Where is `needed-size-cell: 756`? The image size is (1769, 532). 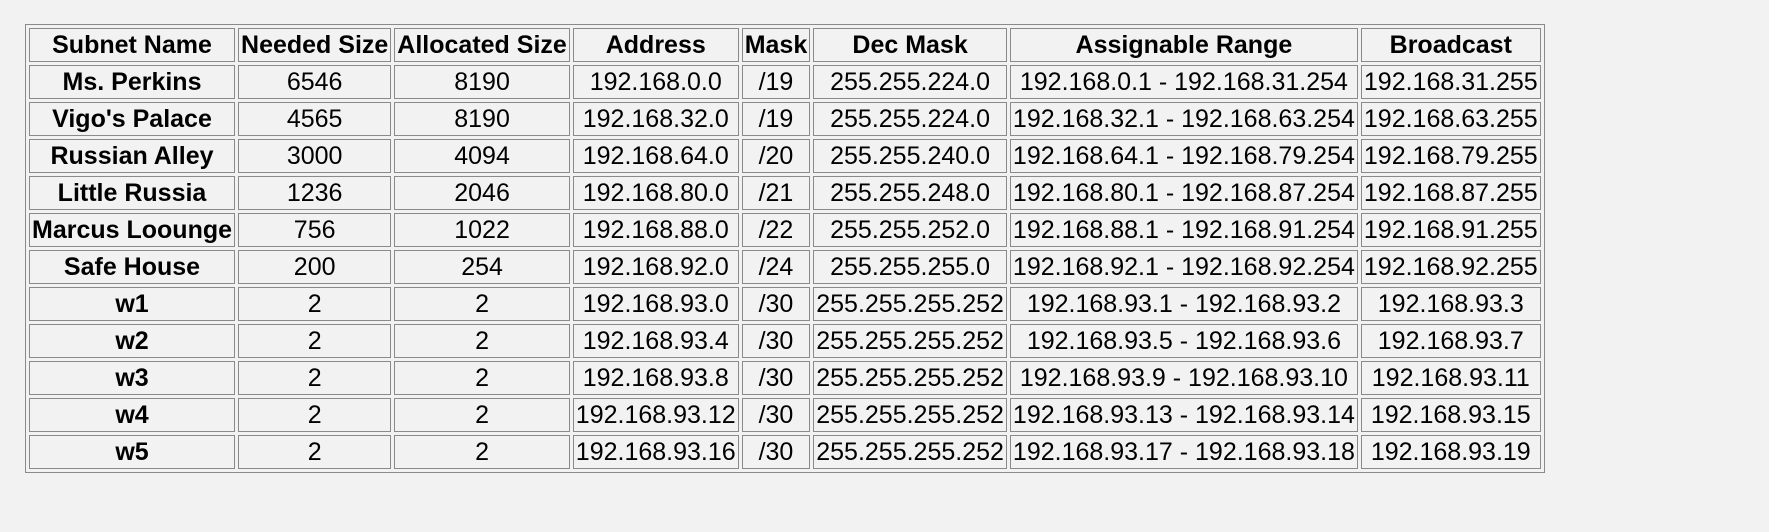 needed-size-cell: 756 is located at coordinates (315, 230).